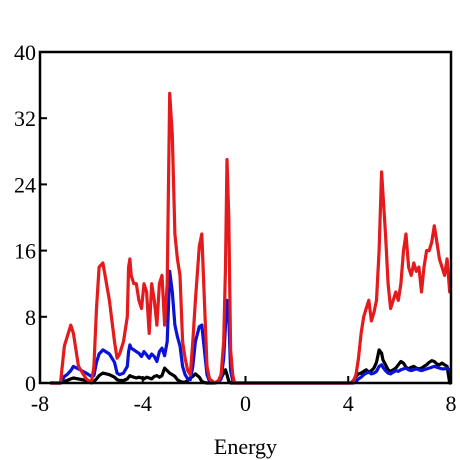 The height and width of the screenshot is (460, 460). I want to click on x-tick-label: 4, so click(348, 403).